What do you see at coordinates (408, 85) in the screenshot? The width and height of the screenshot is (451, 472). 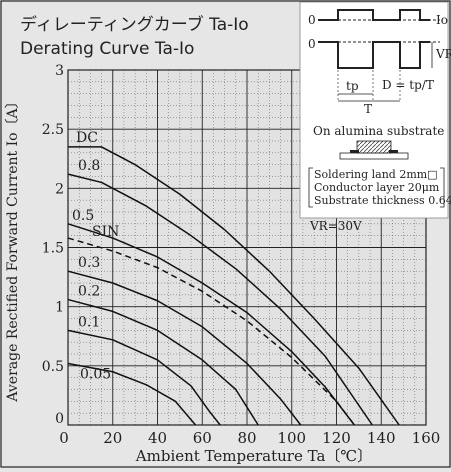 I see `duty-formula: D = tp/T` at bounding box center [408, 85].